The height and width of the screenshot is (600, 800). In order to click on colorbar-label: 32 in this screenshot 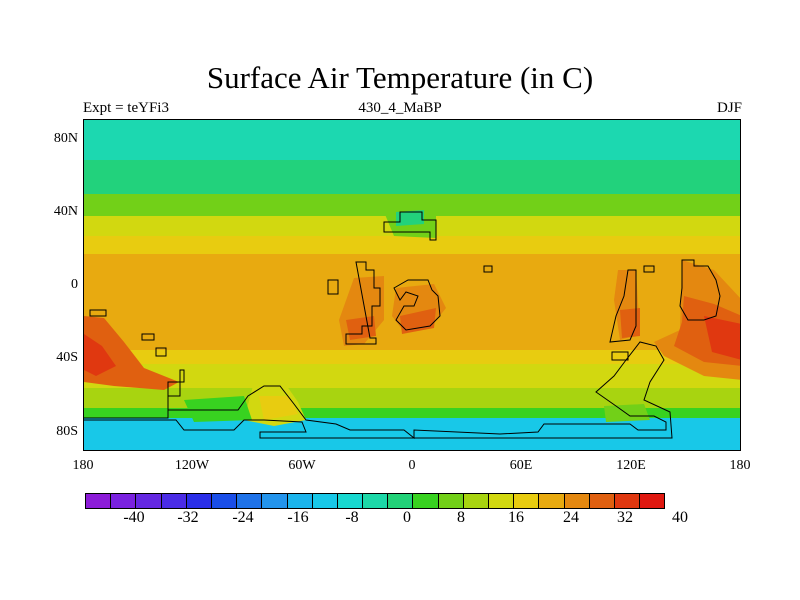, I will do `click(625, 517)`.